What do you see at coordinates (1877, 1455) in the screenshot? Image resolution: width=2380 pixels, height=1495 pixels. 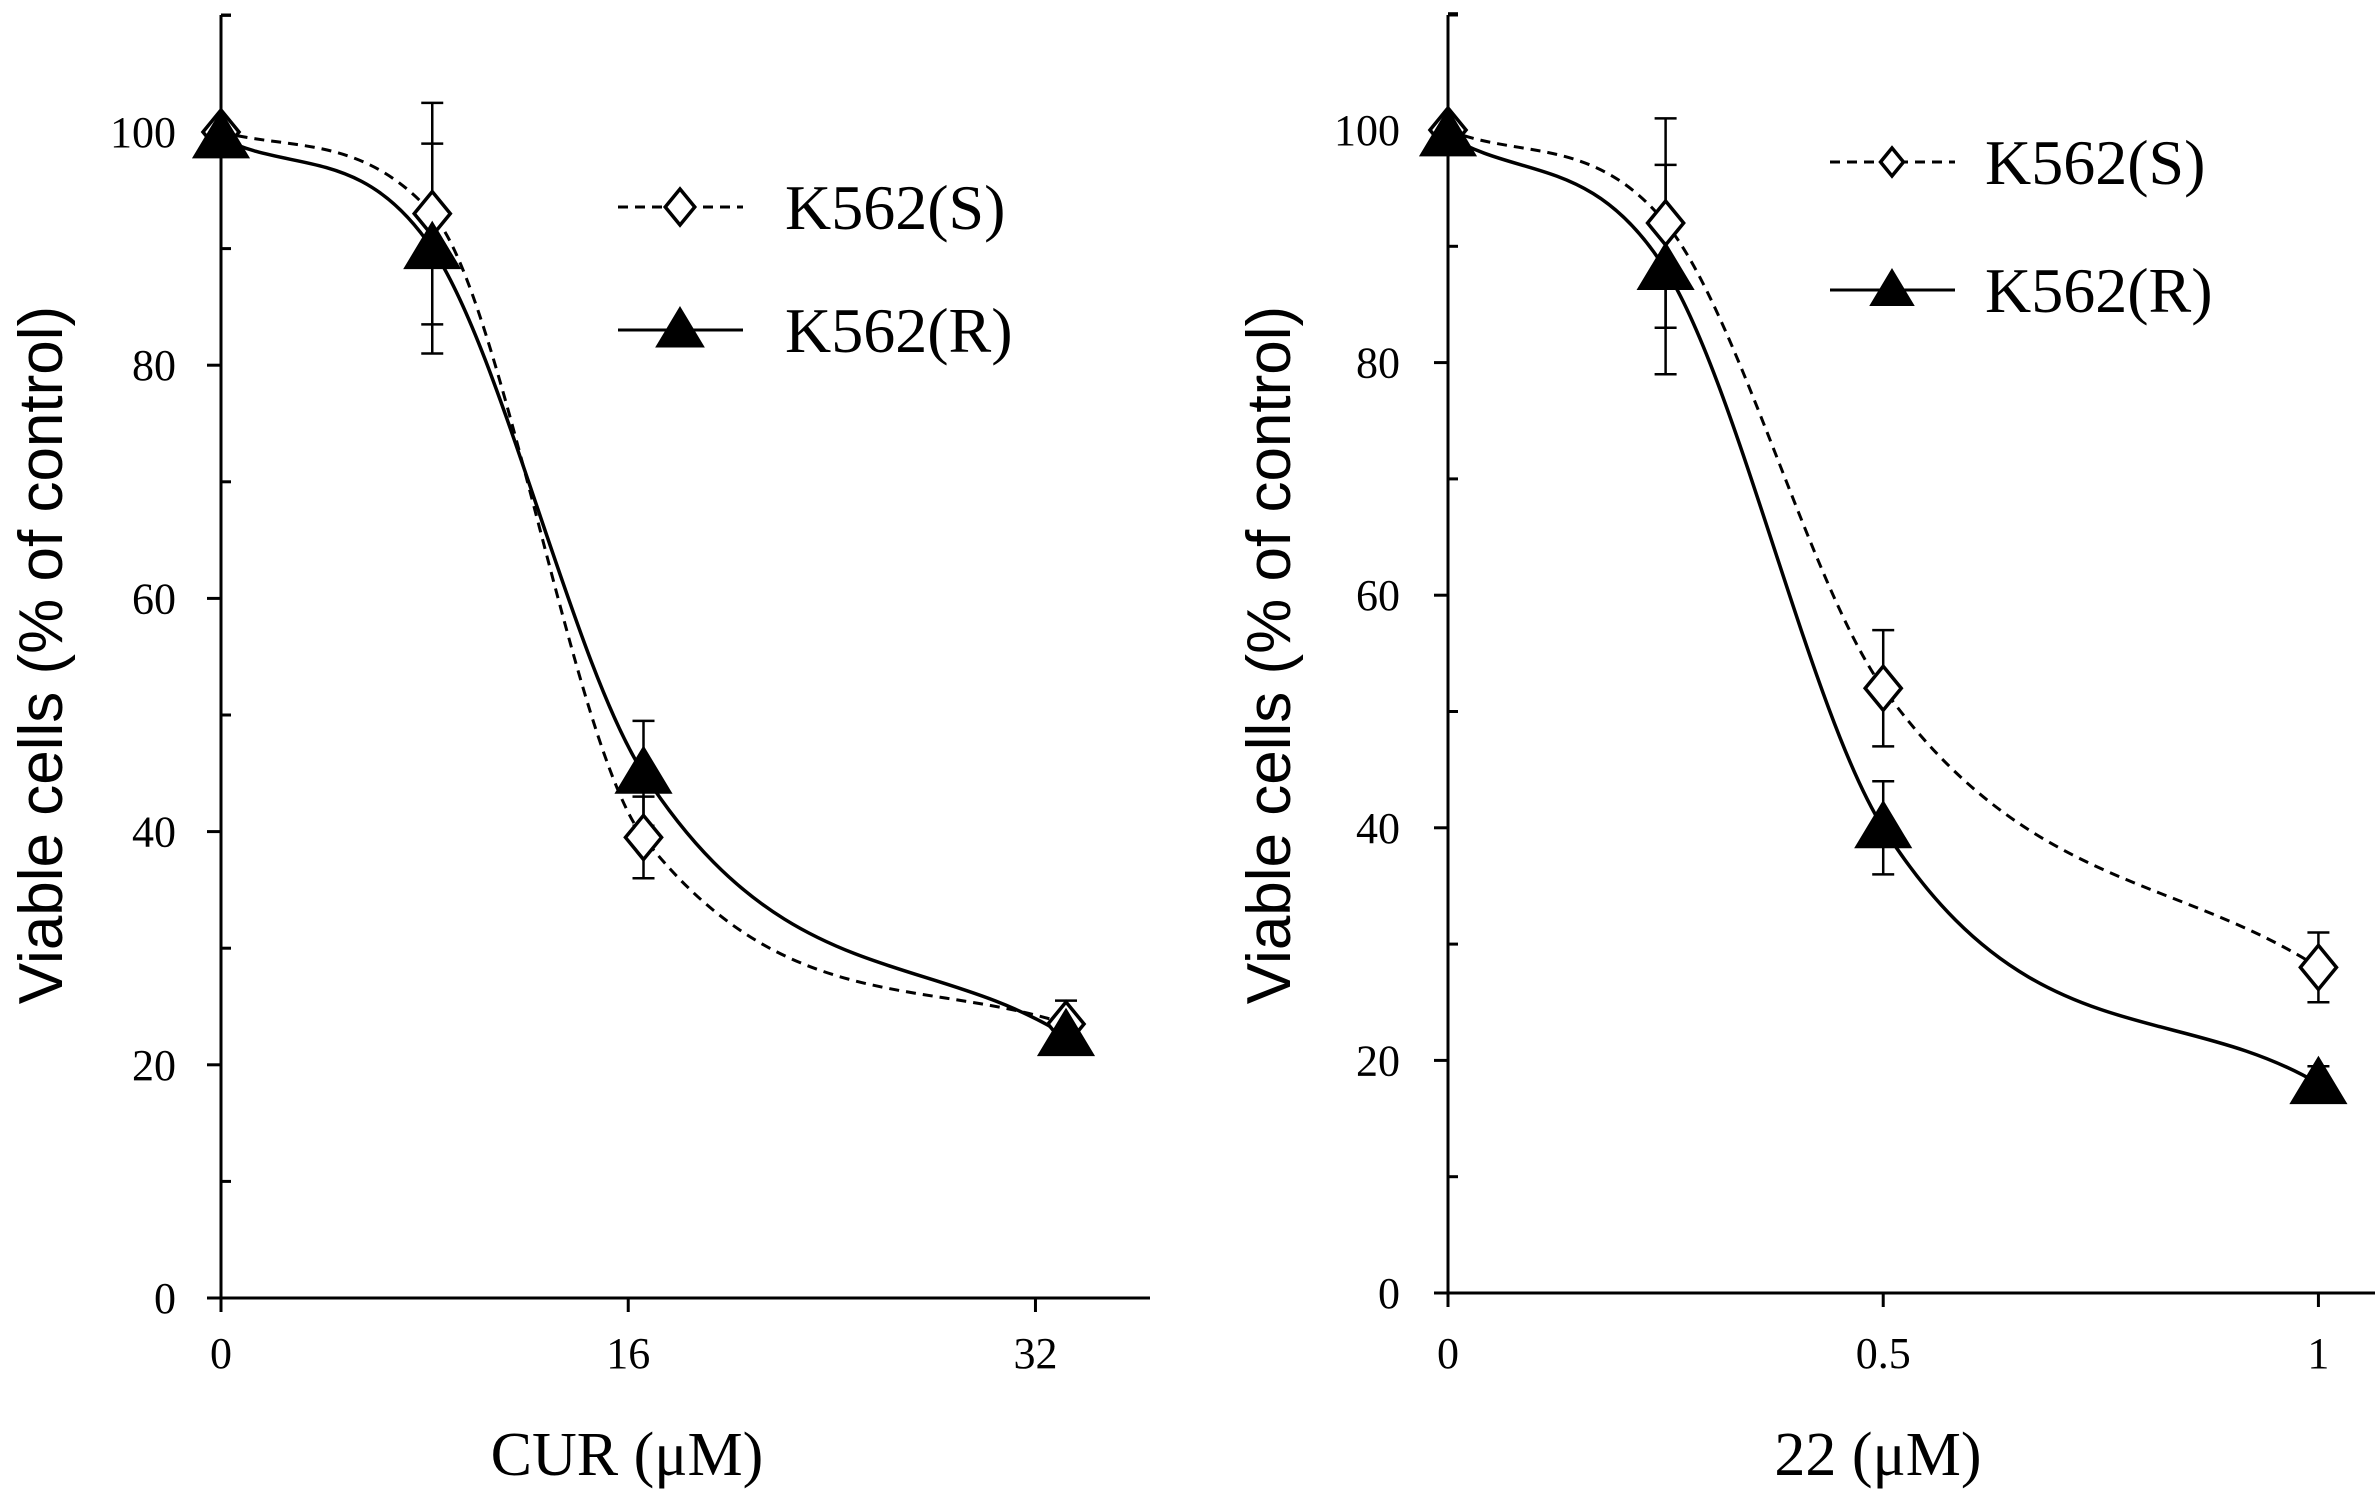 I see `x-axis-title: 22 (μM)` at bounding box center [1877, 1455].